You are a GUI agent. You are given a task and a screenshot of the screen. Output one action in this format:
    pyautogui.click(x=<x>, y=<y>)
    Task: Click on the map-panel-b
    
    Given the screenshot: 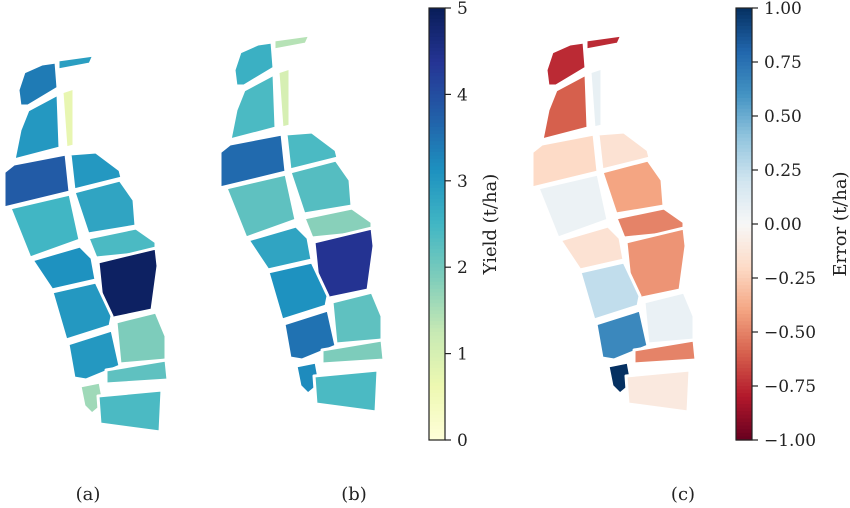 What is the action you would take?
    pyautogui.click(x=302, y=223)
    